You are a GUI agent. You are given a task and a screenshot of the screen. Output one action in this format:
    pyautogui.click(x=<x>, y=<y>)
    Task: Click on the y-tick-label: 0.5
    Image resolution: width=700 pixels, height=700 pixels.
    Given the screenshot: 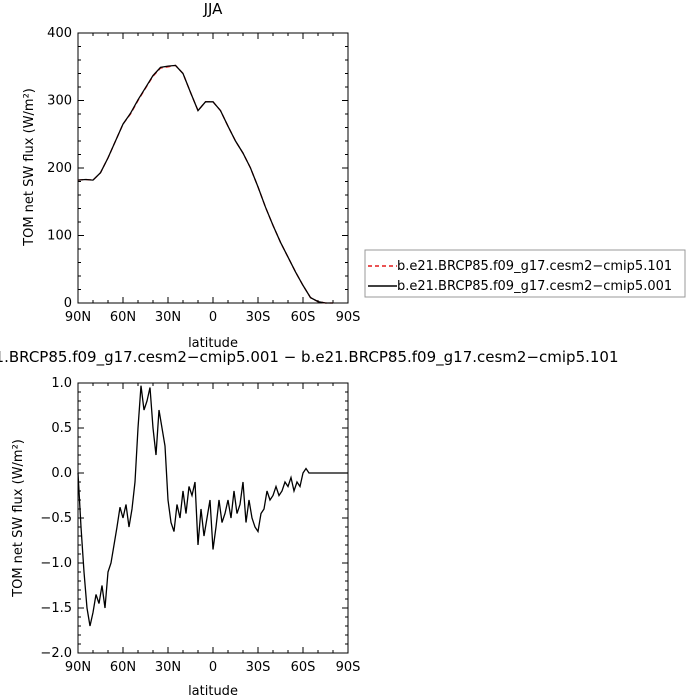 What is the action you would take?
    pyautogui.click(x=61, y=428)
    